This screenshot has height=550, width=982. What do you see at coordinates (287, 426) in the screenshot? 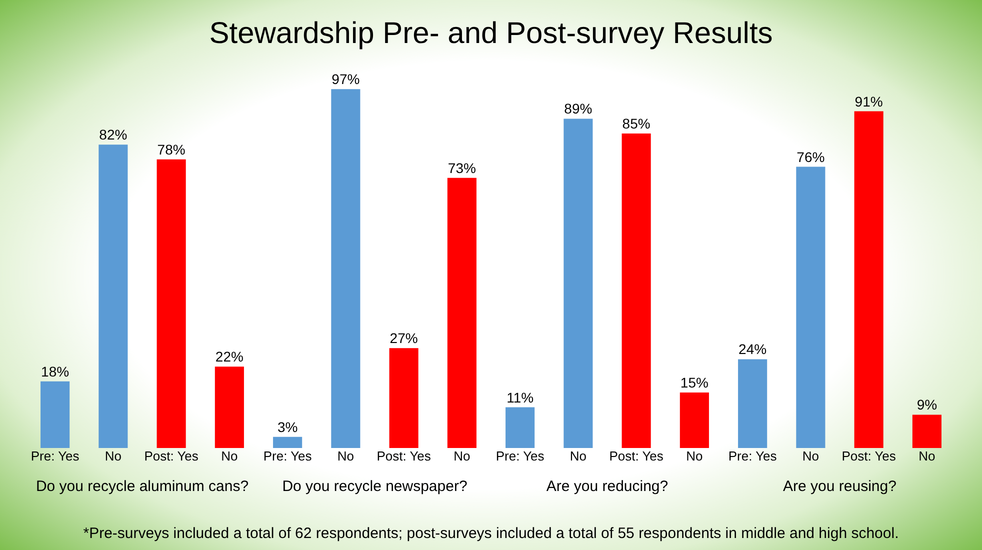
I see `data-label: 3%` at bounding box center [287, 426].